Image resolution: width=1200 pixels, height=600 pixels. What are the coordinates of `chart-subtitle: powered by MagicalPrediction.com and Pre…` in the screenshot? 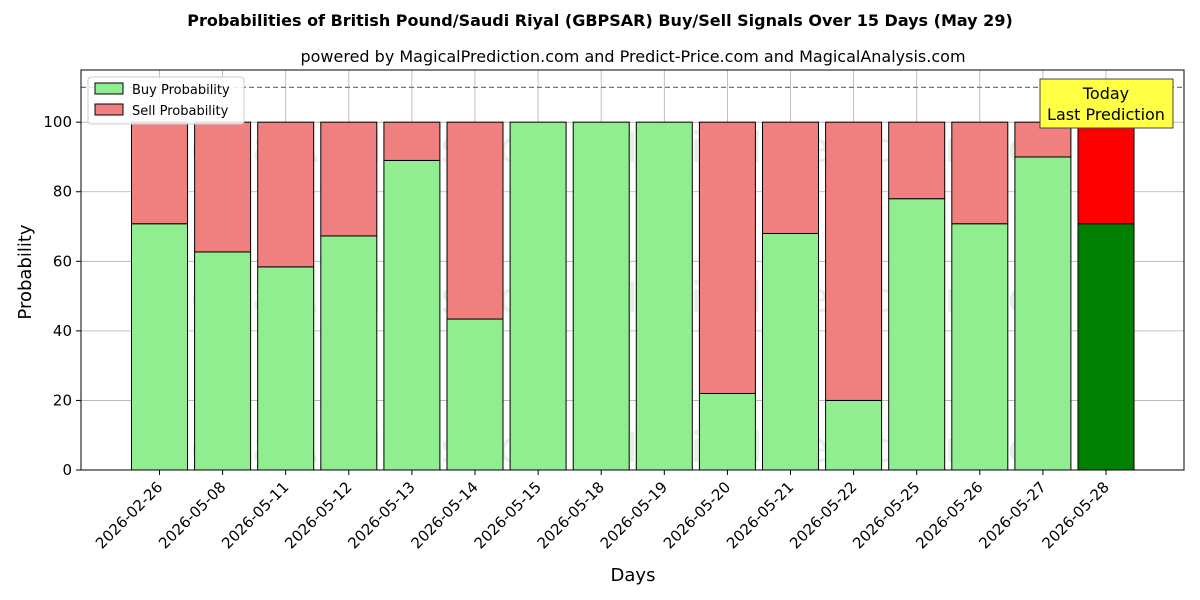 It's located at (632, 56).